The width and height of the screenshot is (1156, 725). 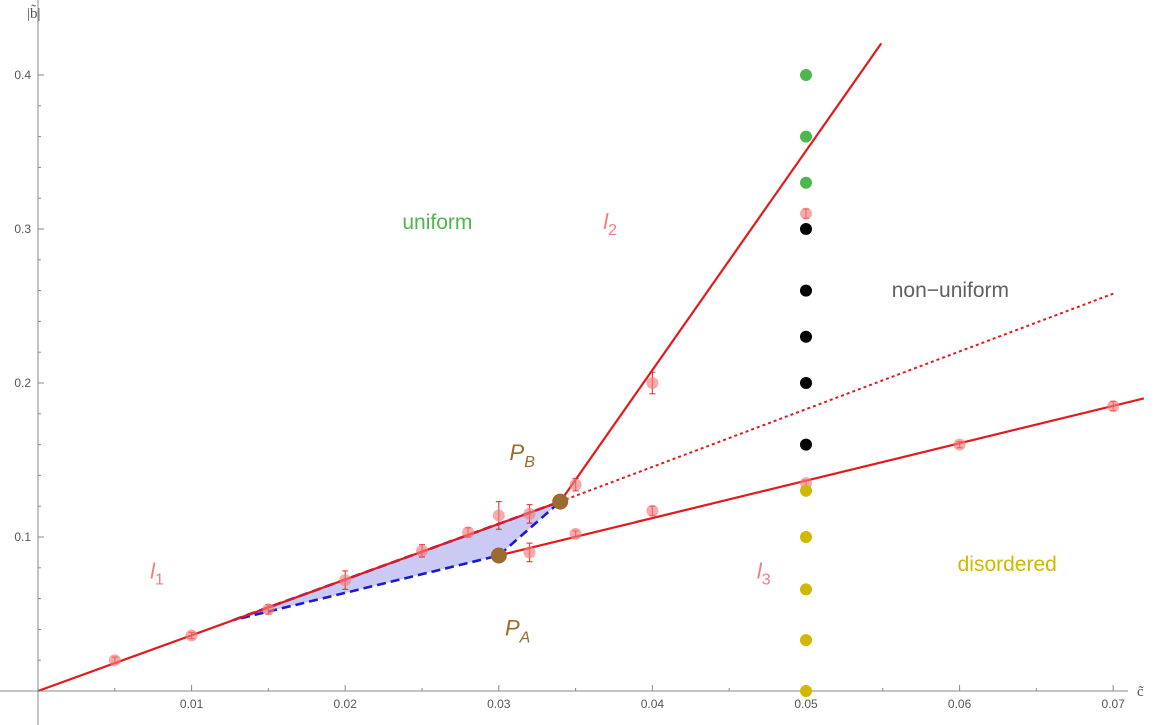 I want to click on point-label: PA, so click(x=517, y=631).